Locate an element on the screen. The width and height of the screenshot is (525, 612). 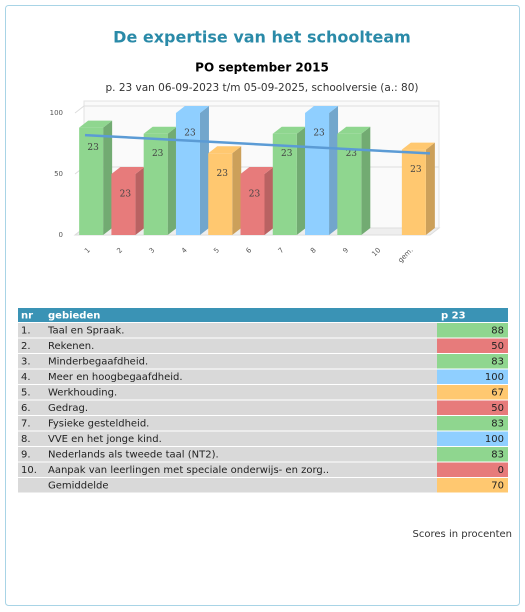
row-nr: 7. is located at coordinates (26, 424).